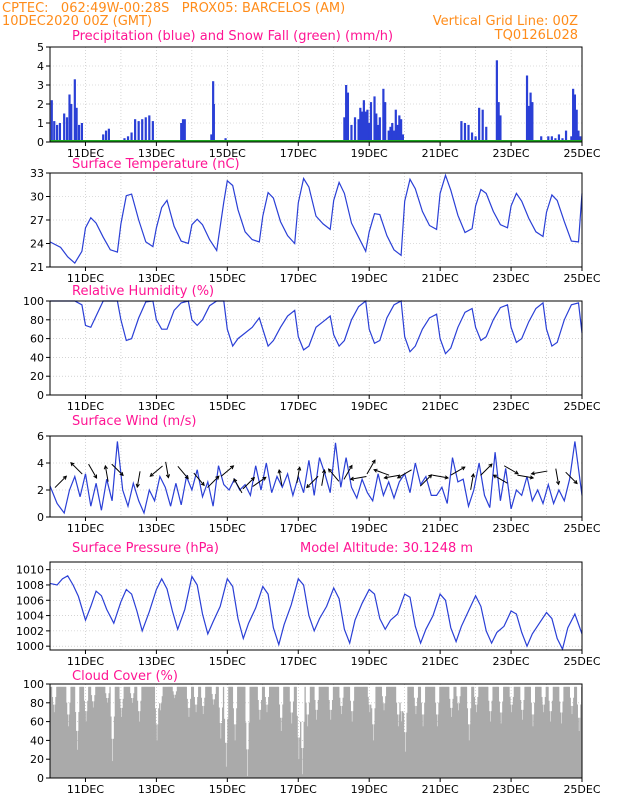  I want to click on precip-xtick-label: 11DEC, so click(85, 153).